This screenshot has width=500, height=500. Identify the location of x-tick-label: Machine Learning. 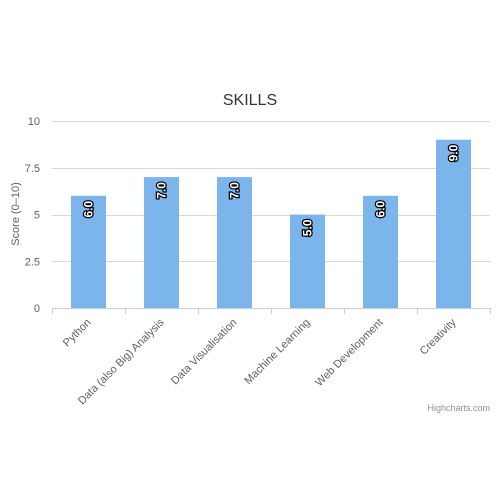
(277, 352).